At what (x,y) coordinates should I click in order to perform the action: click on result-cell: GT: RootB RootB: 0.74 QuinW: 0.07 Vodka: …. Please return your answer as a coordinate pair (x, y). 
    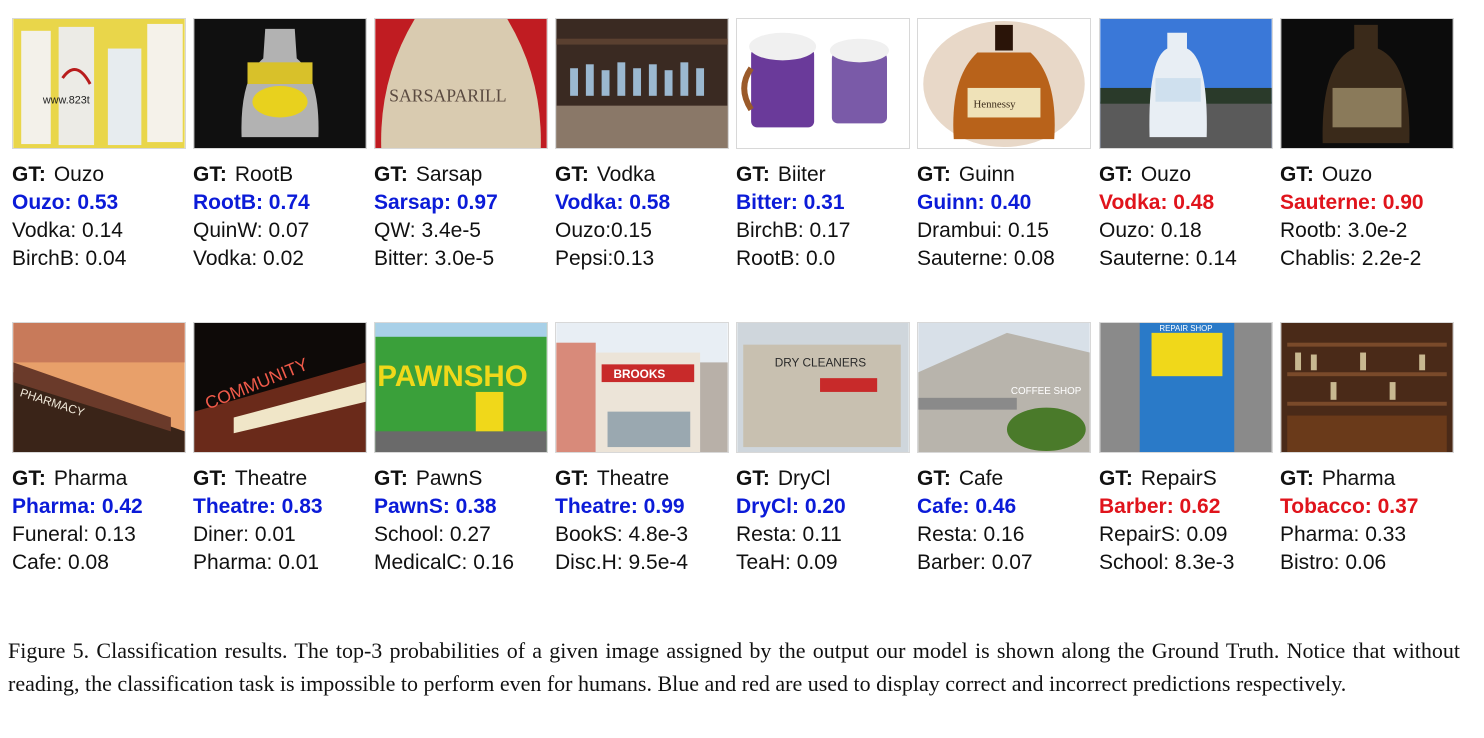
    Looking at the image, I should click on (281, 145).